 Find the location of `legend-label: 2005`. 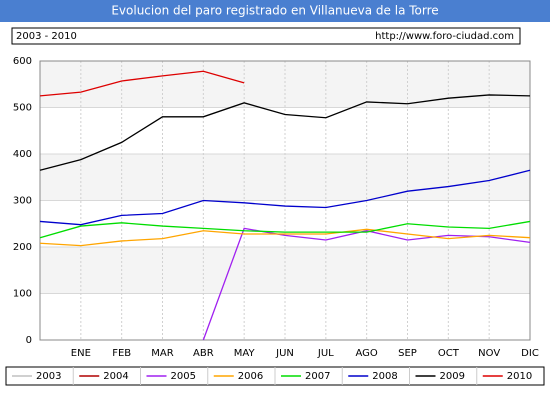

legend-label: 2005 is located at coordinates (183, 376).